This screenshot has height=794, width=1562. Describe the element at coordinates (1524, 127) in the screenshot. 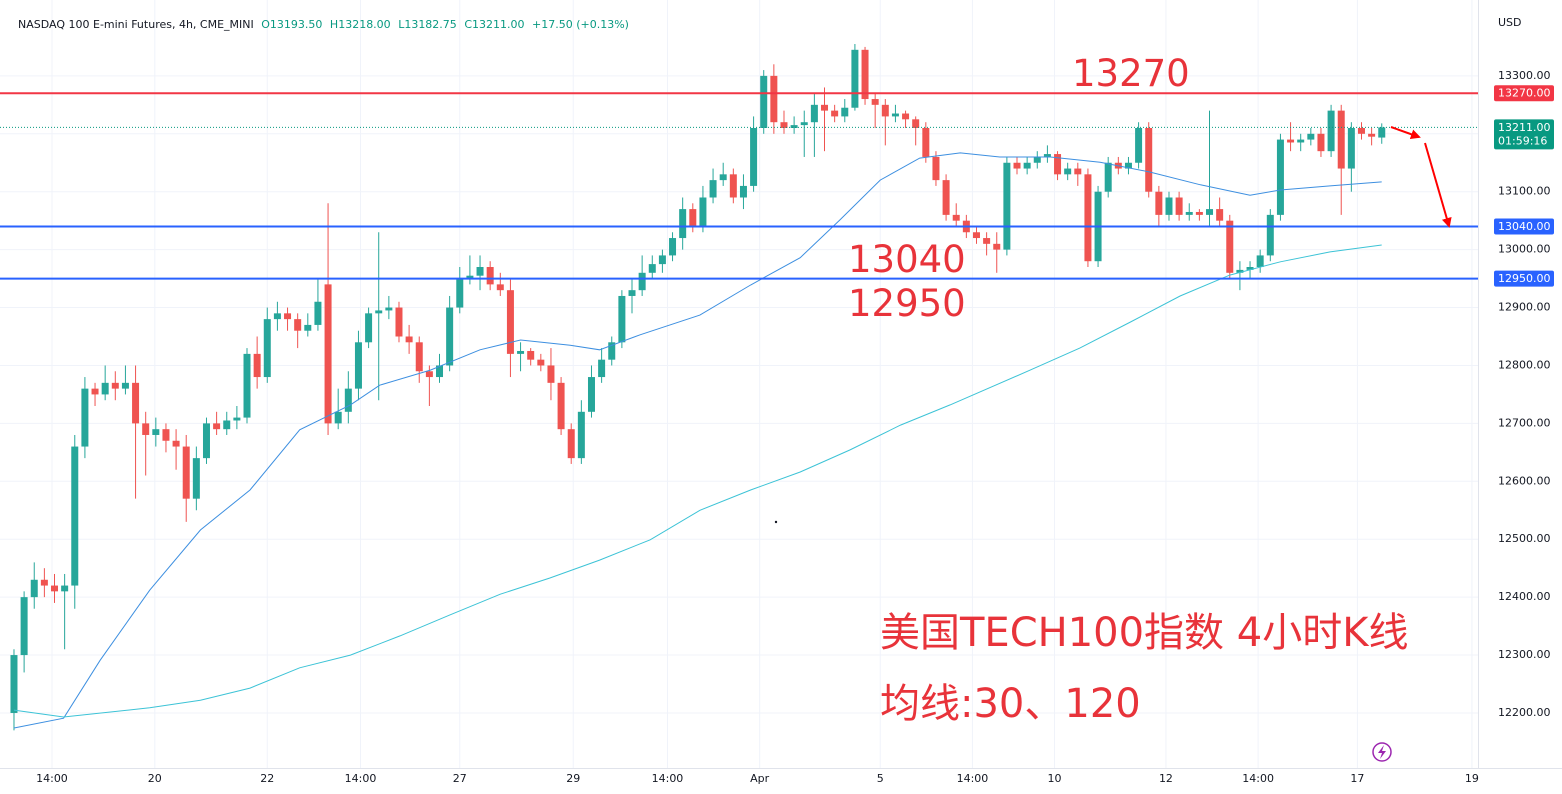

I see `last-price-label: 13211.00` at that location.